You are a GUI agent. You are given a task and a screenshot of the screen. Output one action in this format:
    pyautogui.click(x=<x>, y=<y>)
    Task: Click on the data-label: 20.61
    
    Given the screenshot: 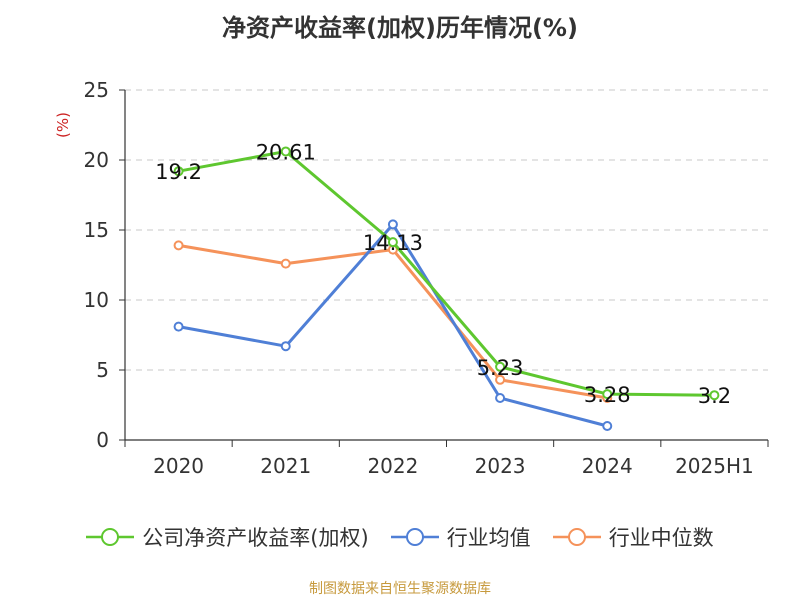 What is the action you would take?
    pyautogui.click(x=286, y=152)
    